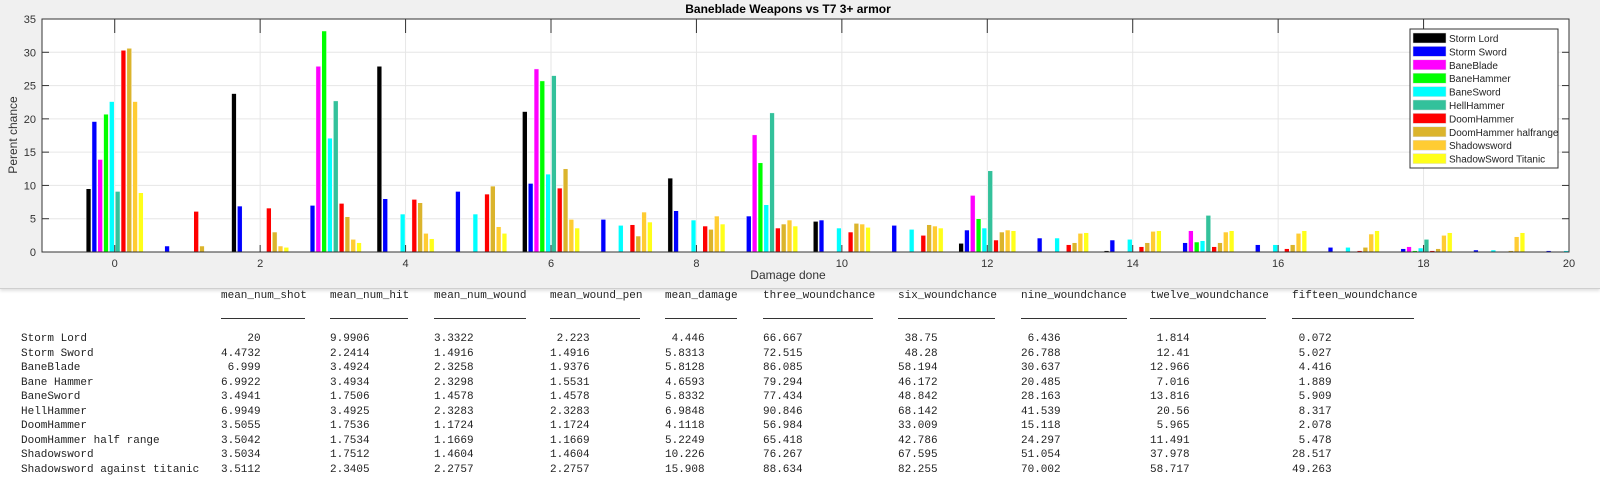 Image resolution: width=1600 pixels, height=490 pixels. What do you see at coordinates (570, 353) in the screenshot?
I see `table-cell: 1.4916` at bounding box center [570, 353].